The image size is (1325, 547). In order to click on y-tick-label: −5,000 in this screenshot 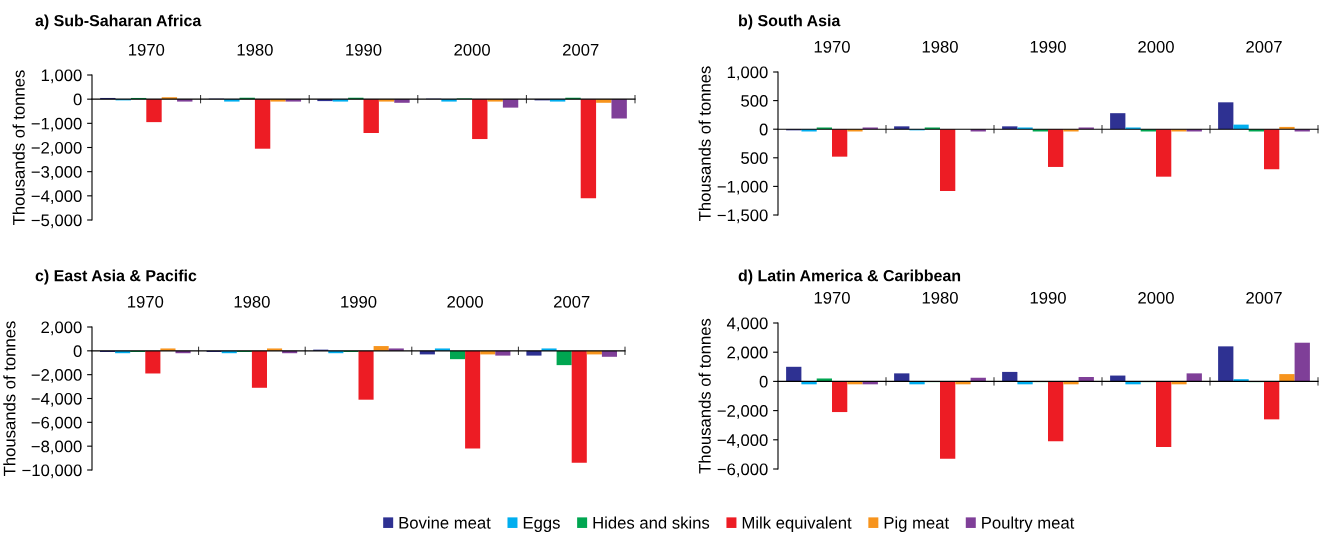, I will do `click(56, 221)`.